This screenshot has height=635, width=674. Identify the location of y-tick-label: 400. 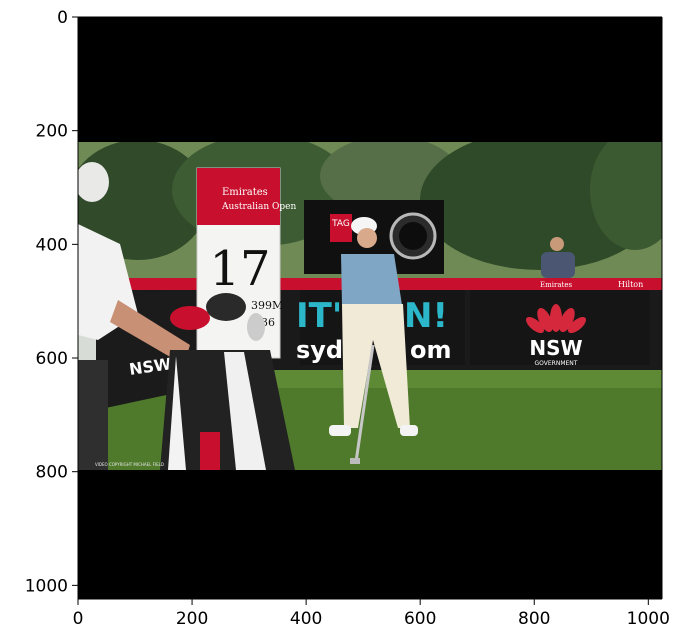
(52, 245).